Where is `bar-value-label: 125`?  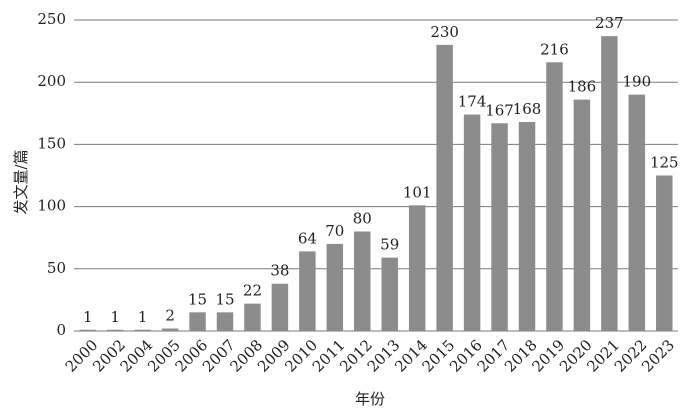 bar-value-label: 125 is located at coordinates (664, 163).